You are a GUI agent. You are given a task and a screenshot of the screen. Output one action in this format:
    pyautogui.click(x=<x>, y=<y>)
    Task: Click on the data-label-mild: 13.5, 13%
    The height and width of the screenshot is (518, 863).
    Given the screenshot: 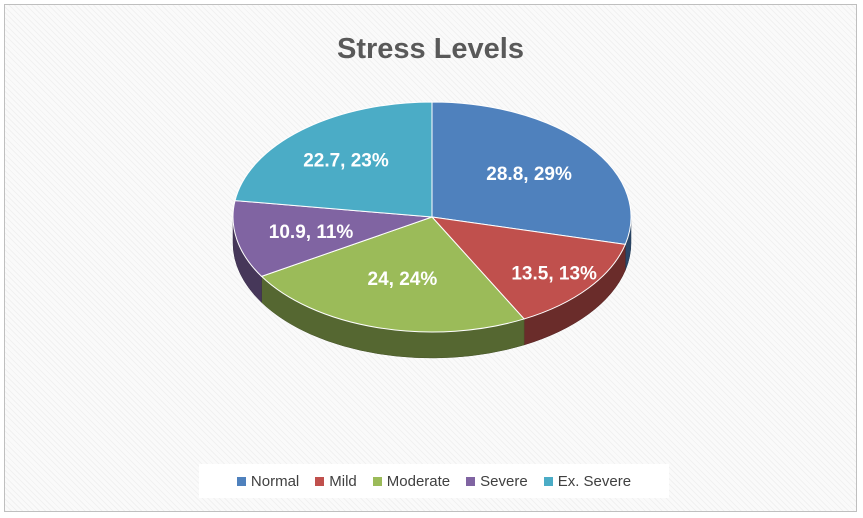 What is the action you would take?
    pyautogui.click(x=554, y=273)
    